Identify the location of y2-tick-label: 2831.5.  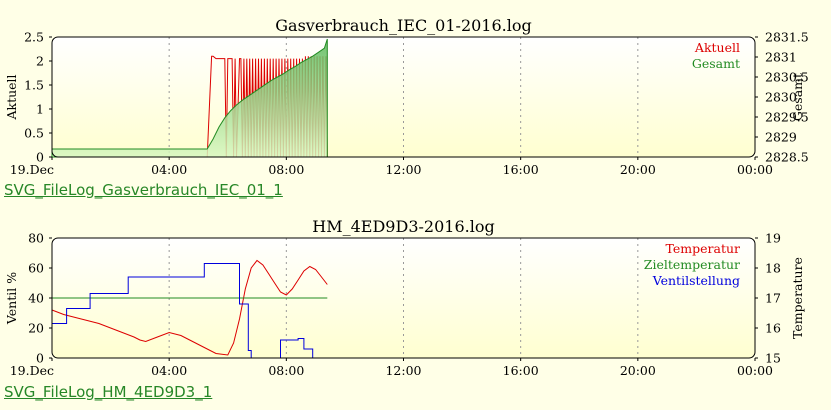
(787, 37).